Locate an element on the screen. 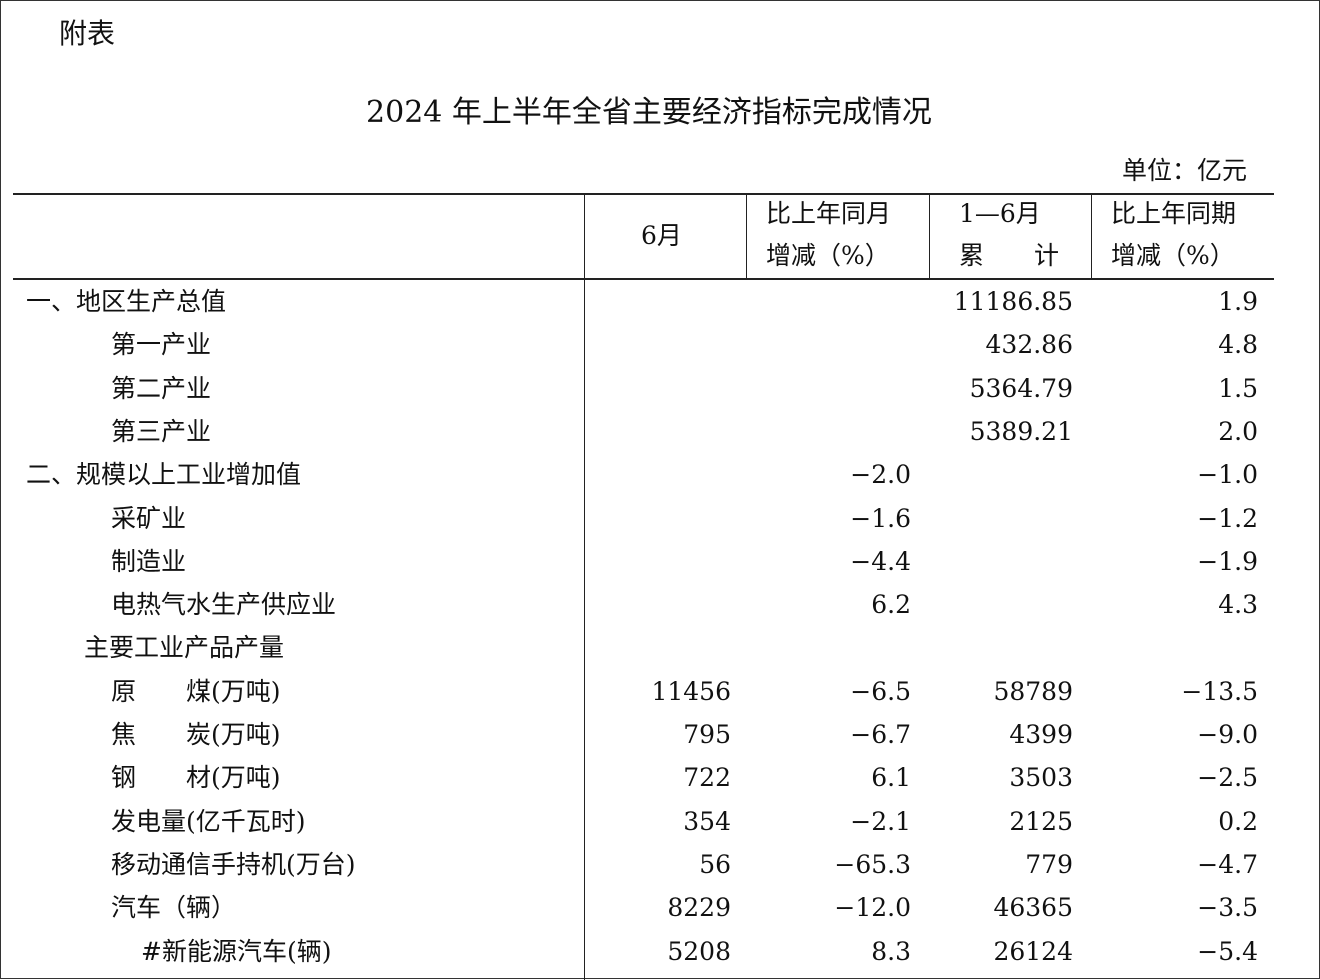 The image size is (1320, 980). cell-value: 432.86 is located at coordinates (1029, 345).